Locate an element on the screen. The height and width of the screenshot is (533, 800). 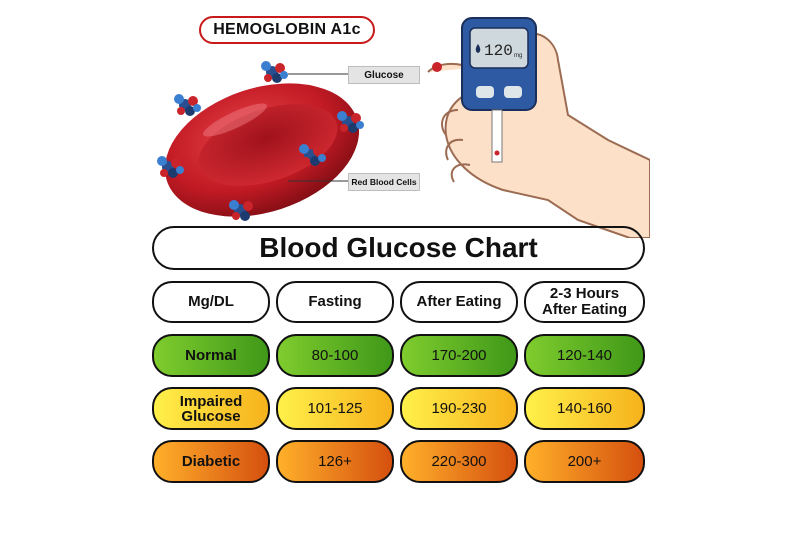
value-diabetic-fasting: 126+ is located at coordinates (335, 461).